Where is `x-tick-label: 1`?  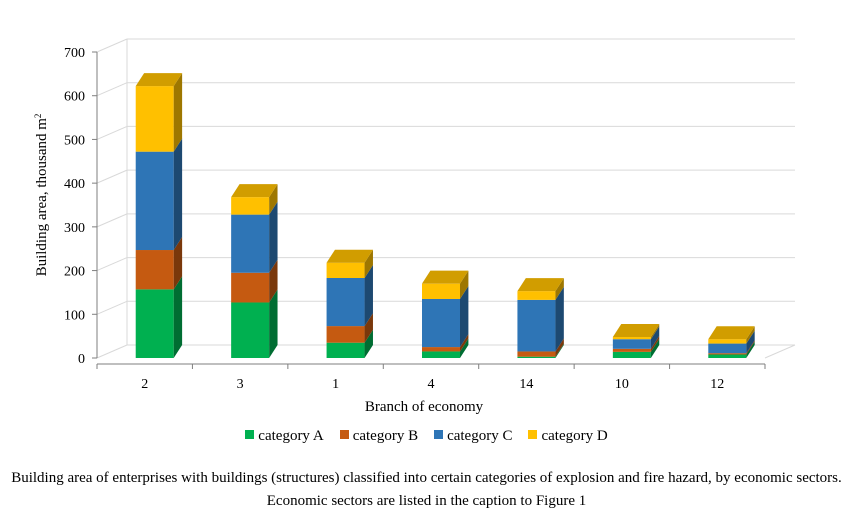
x-tick-label: 1 is located at coordinates (335, 384).